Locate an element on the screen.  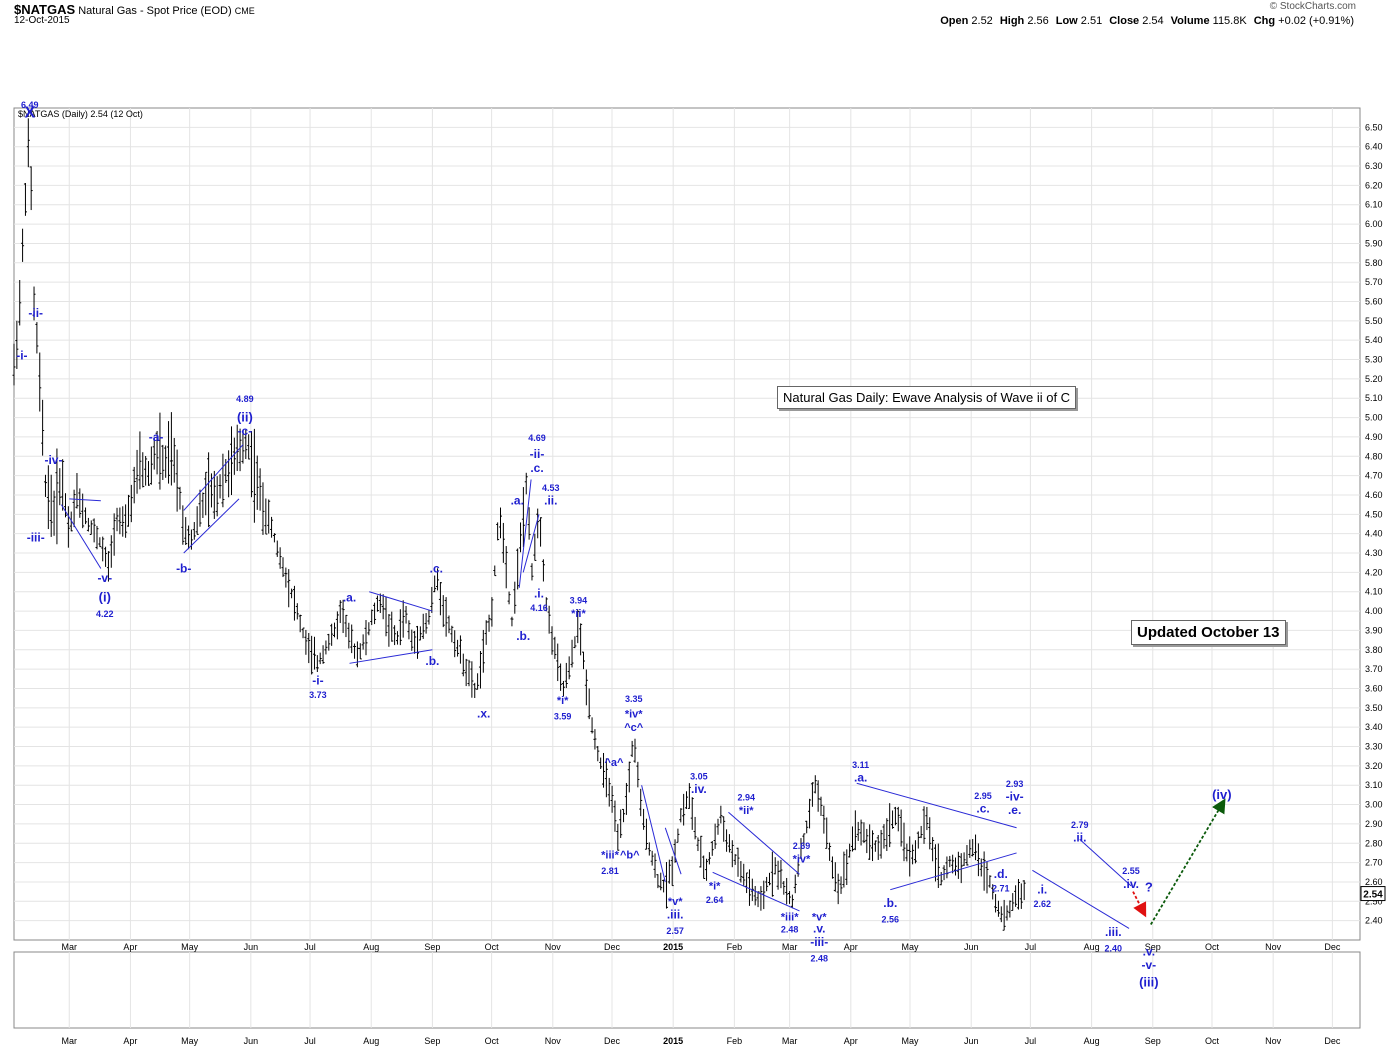
wave-label: *i* is located at coordinates (563, 701).